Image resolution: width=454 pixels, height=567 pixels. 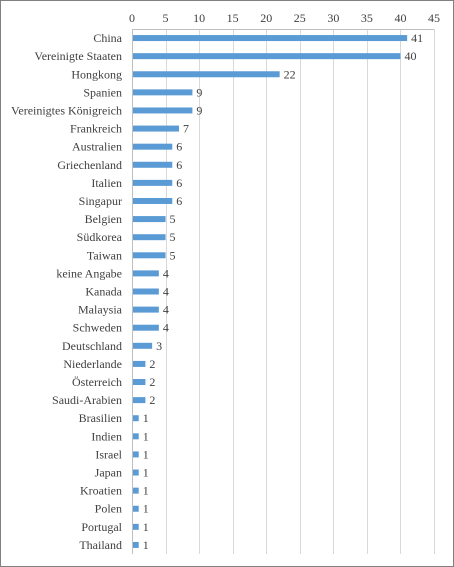 I want to click on data-label-23: 1, so click(x=146, y=454).